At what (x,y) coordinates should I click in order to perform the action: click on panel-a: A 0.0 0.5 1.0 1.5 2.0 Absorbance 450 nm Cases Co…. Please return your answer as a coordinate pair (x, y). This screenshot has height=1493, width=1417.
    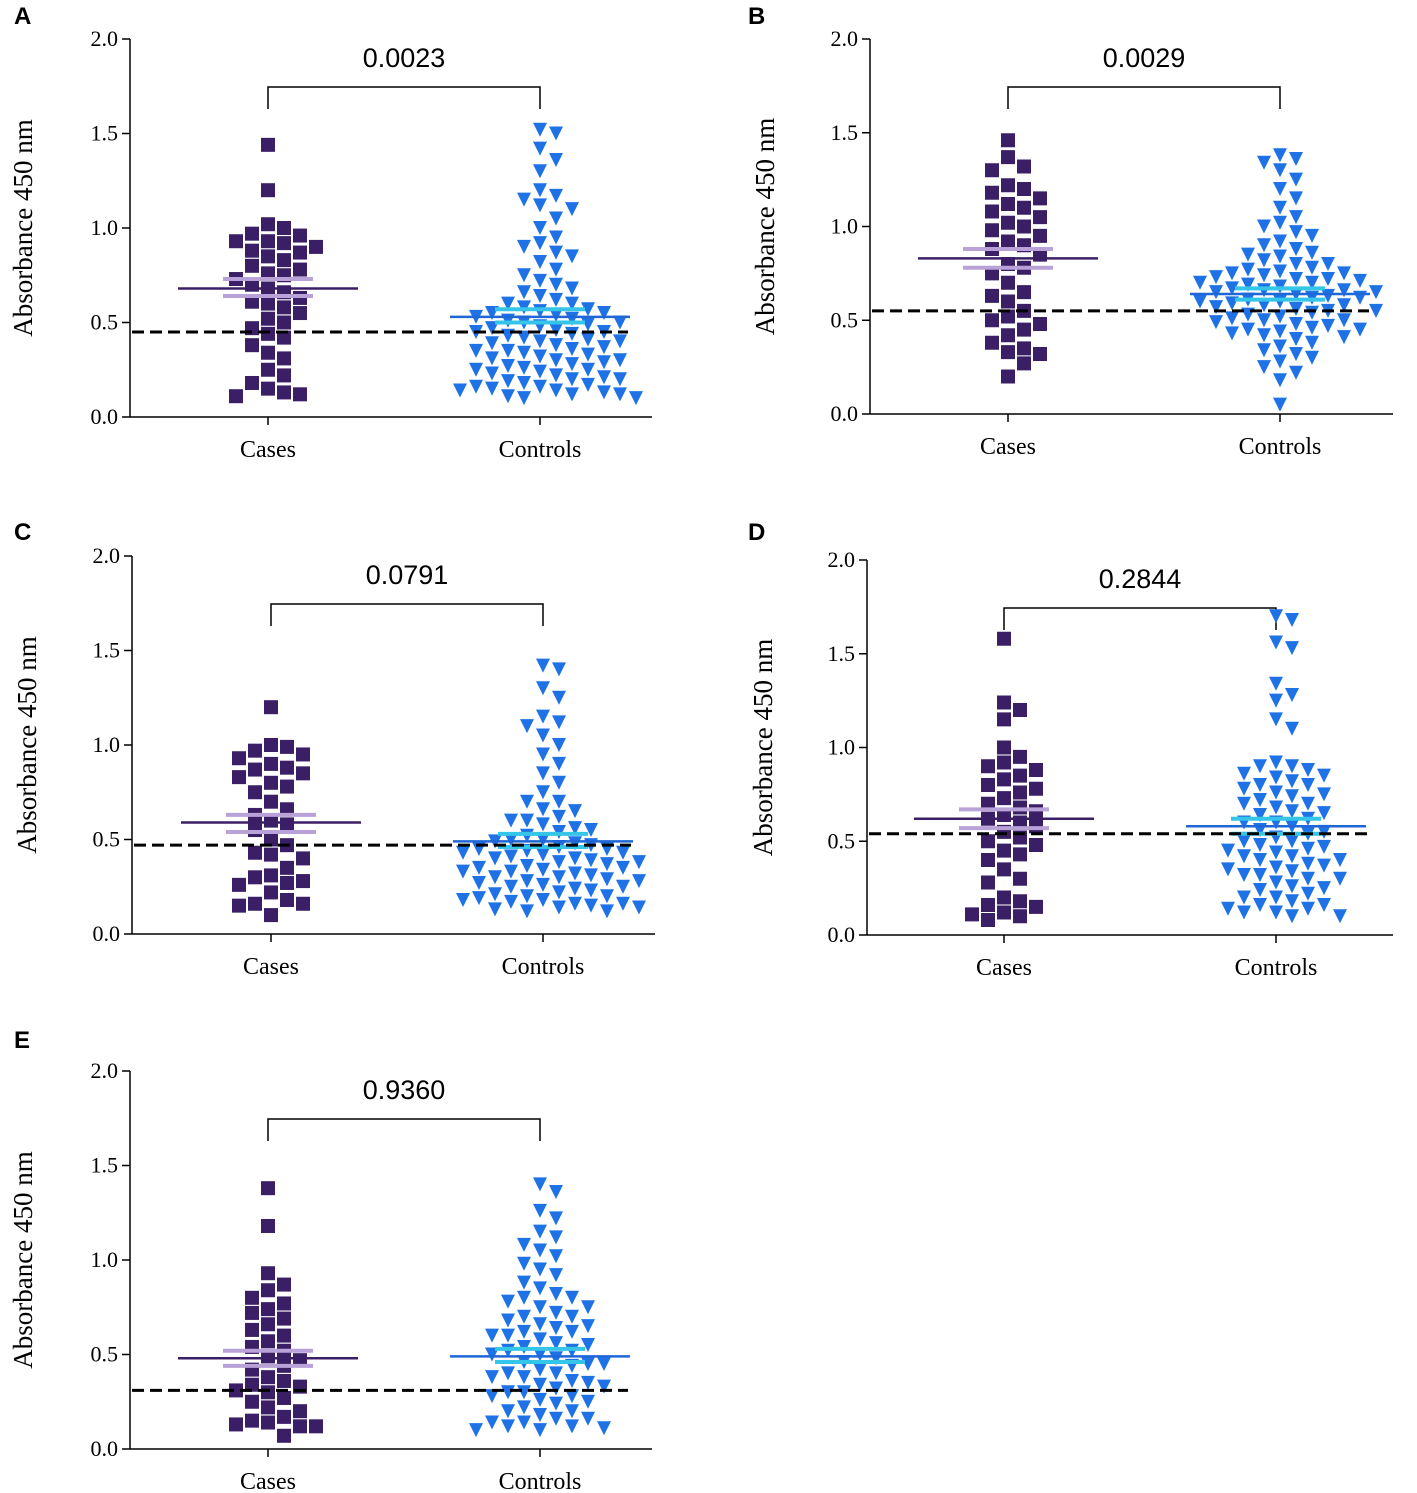
    Looking at the image, I should click on (330, 233).